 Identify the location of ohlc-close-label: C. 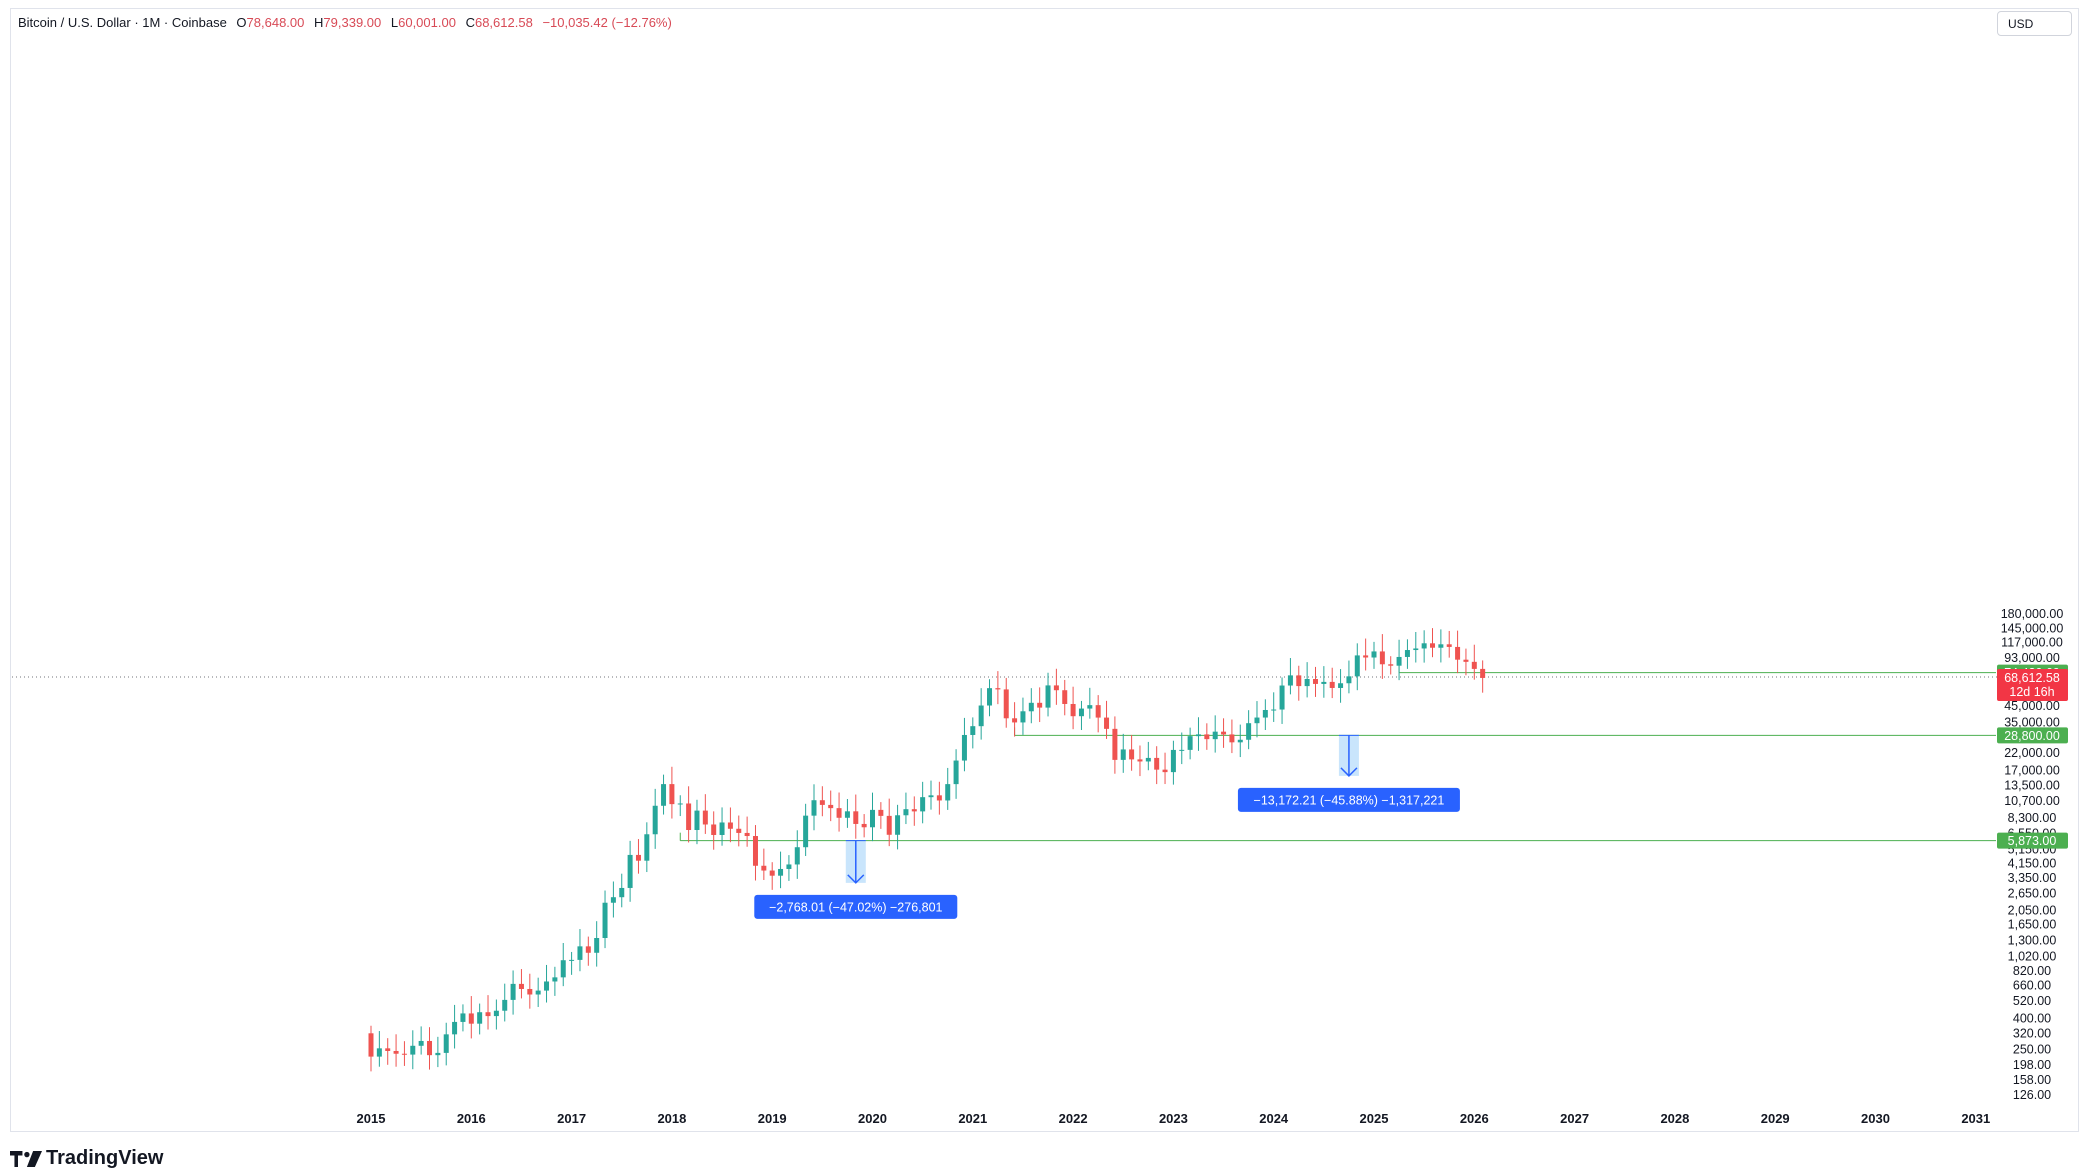
(470, 22).